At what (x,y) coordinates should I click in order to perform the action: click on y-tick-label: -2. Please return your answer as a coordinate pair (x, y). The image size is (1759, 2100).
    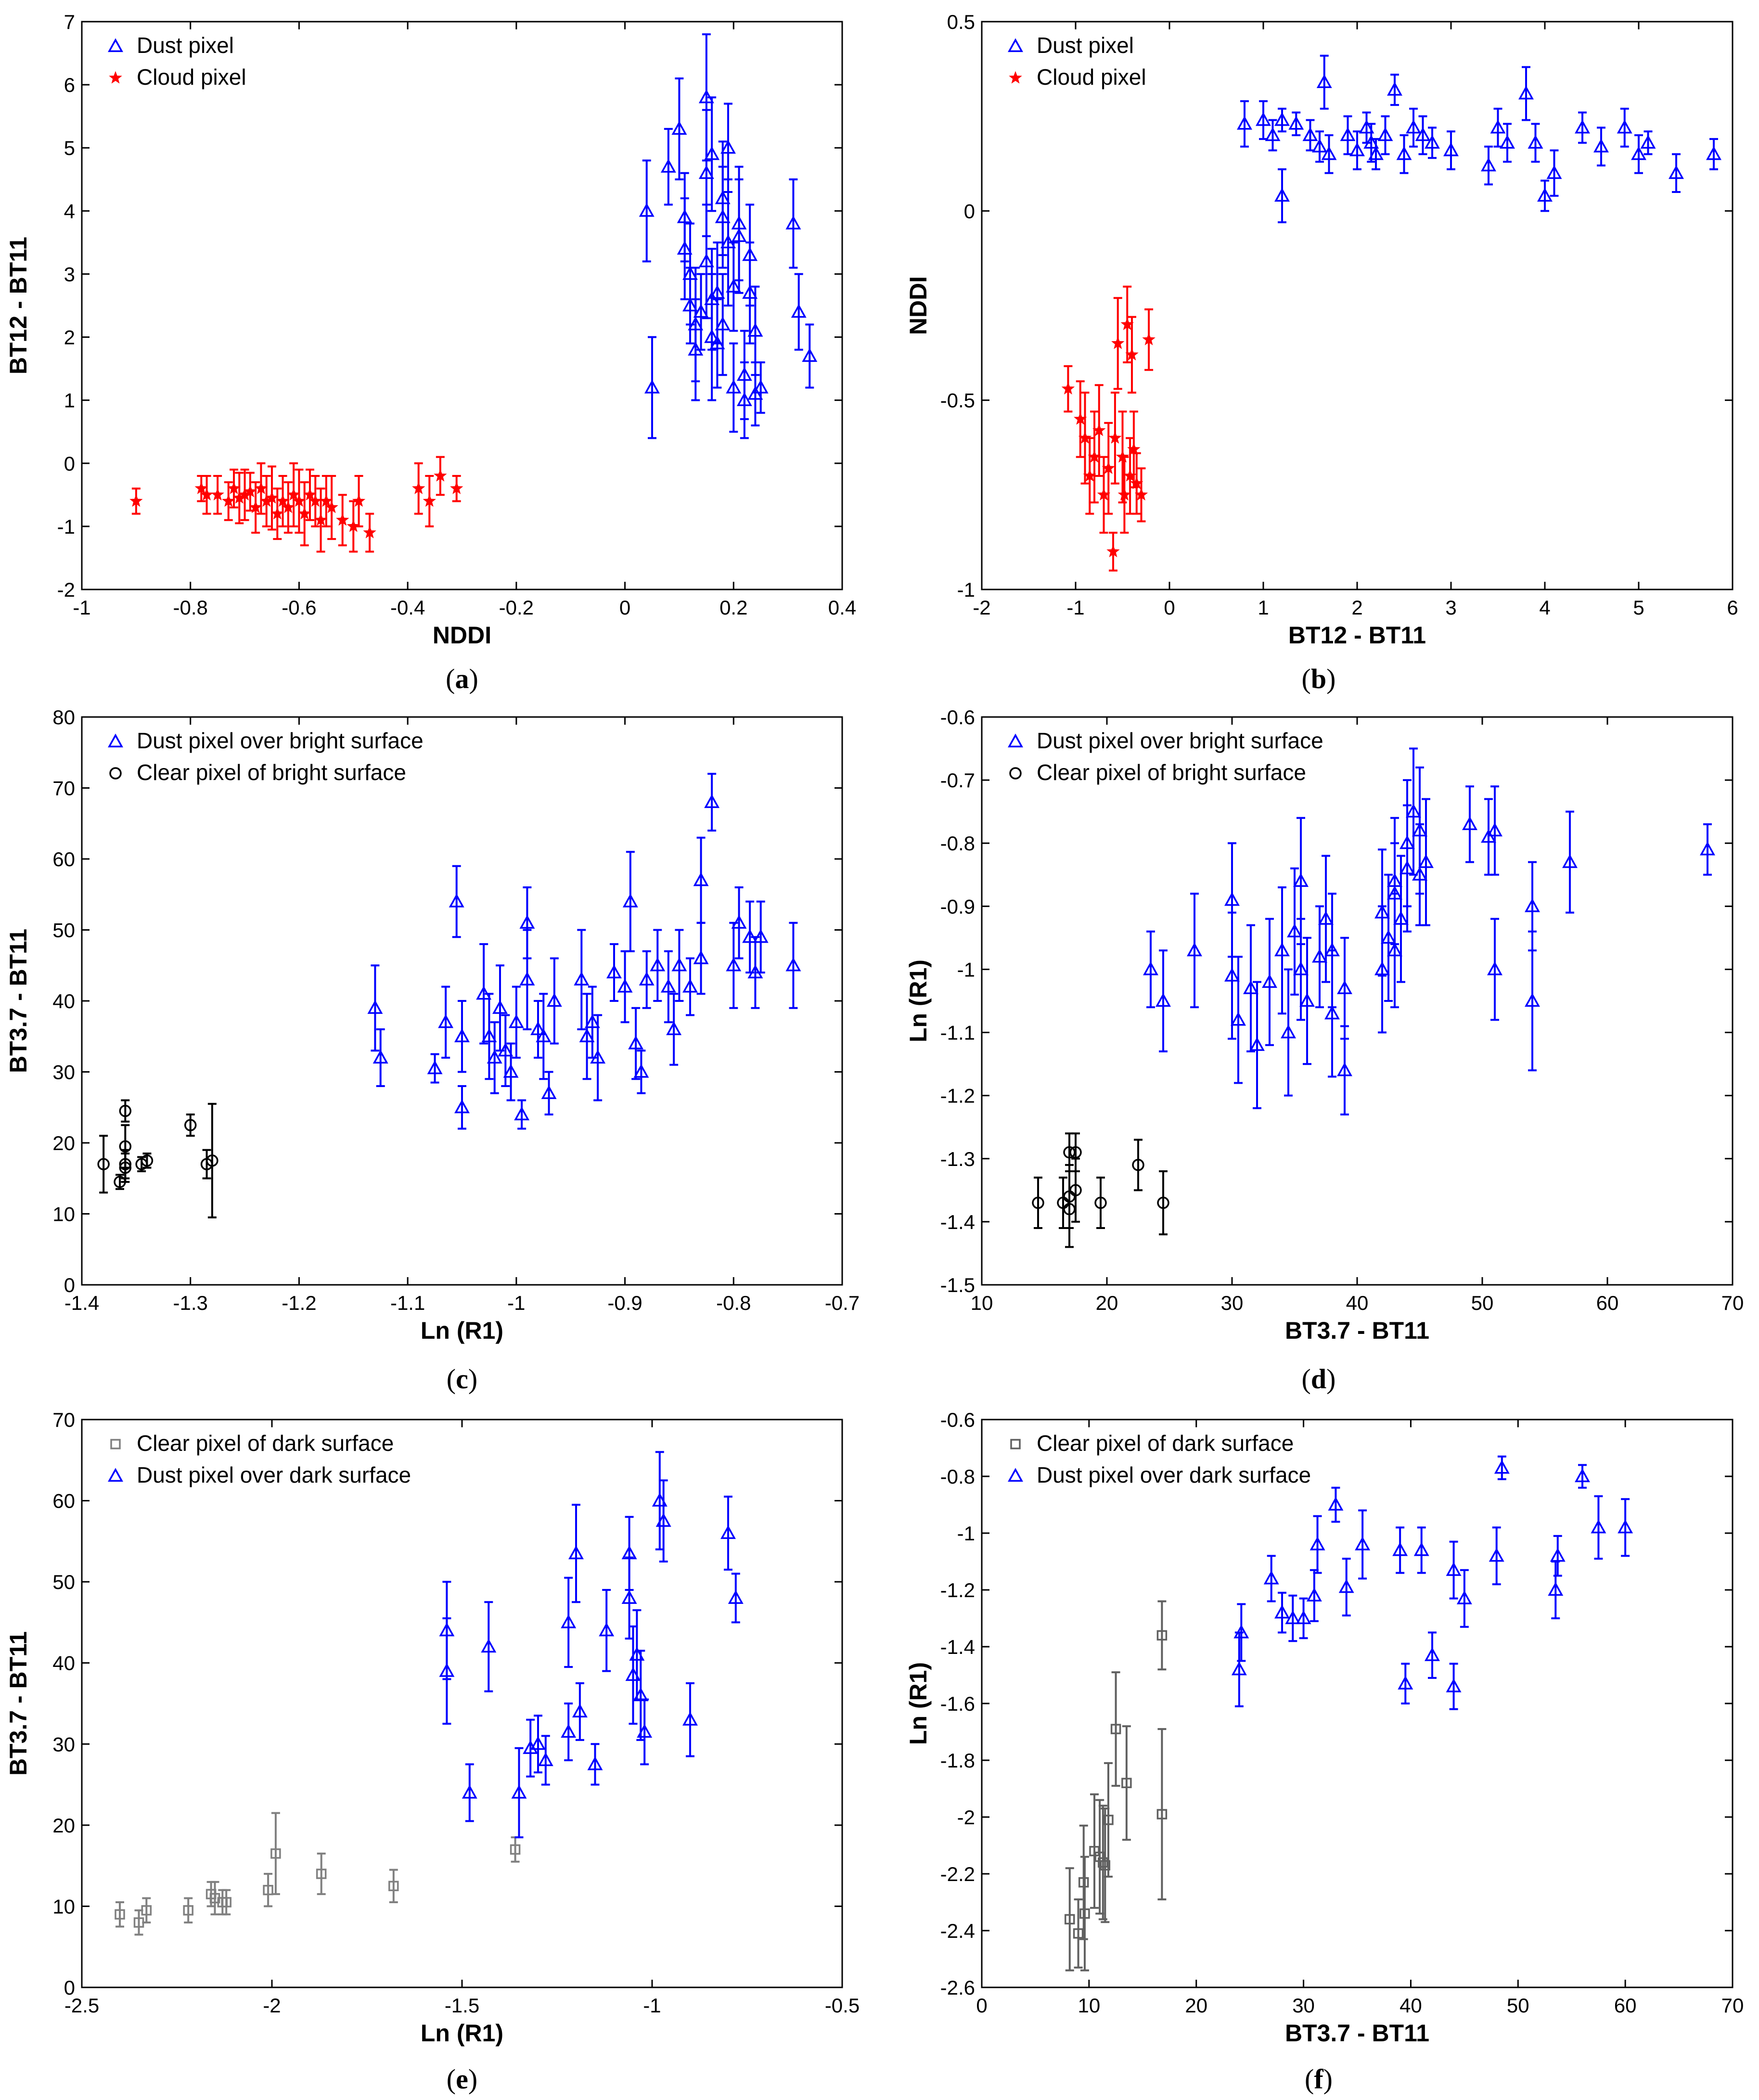
    Looking at the image, I should click on (966, 1817).